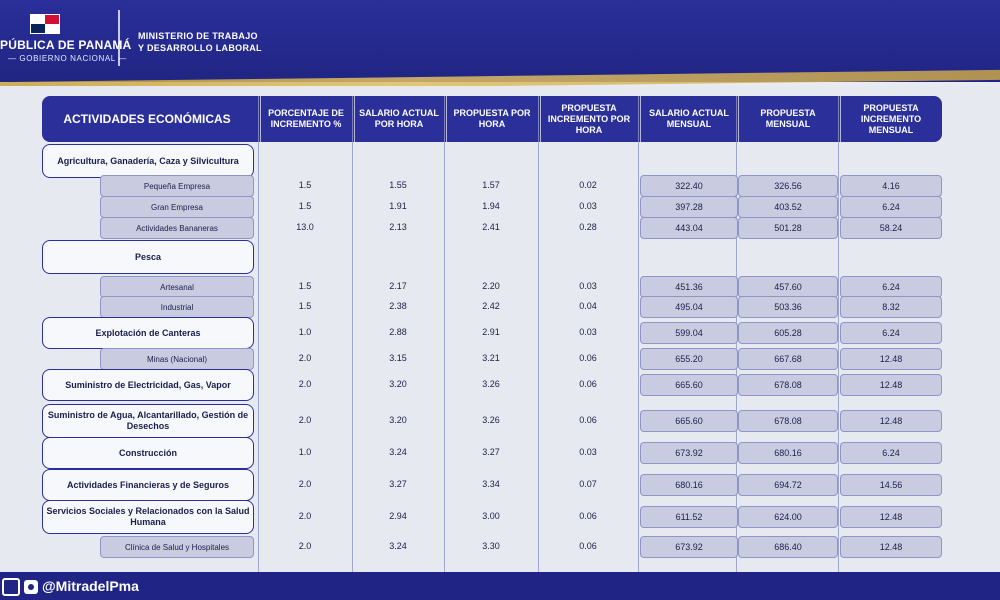 The width and height of the screenshot is (1000, 600). Describe the element at coordinates (689, 453) in the screenshot. I see `table-cell: 673.92` at that location.